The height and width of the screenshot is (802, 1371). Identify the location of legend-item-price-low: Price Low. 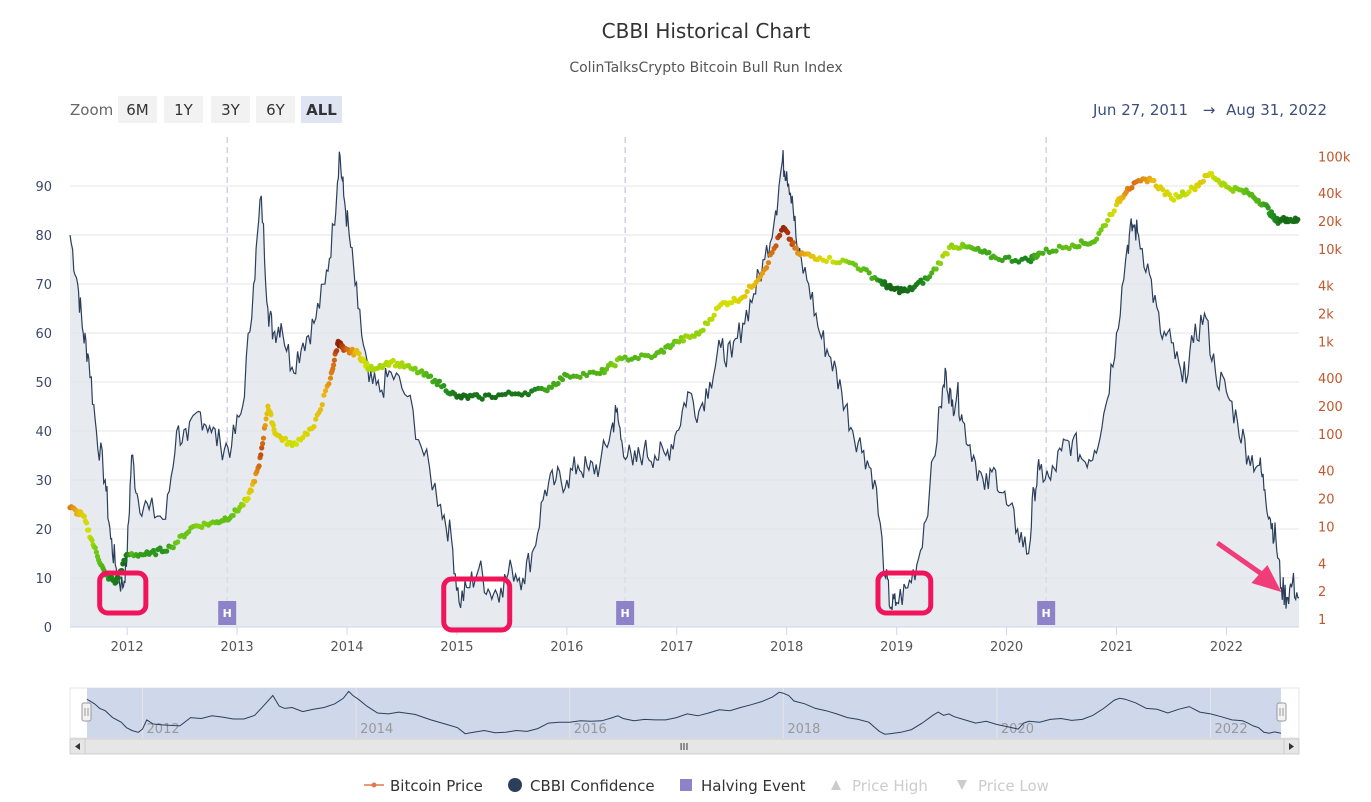
(1003, 786).